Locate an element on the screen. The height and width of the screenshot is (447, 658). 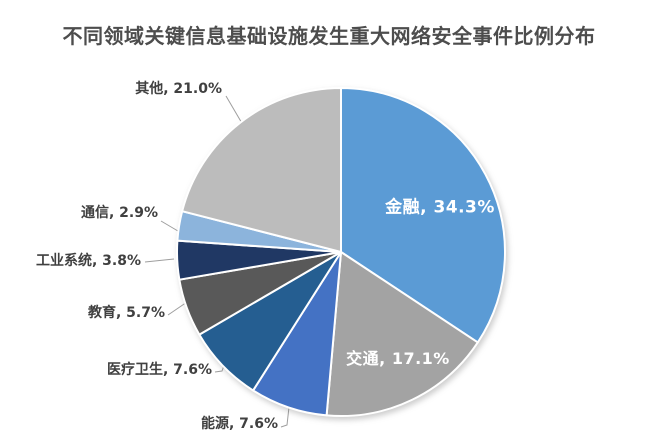
chart-title: 不同领域关键信息基础设施发生重大网络安全事件比例分布 is located at coordinates (329, 36).